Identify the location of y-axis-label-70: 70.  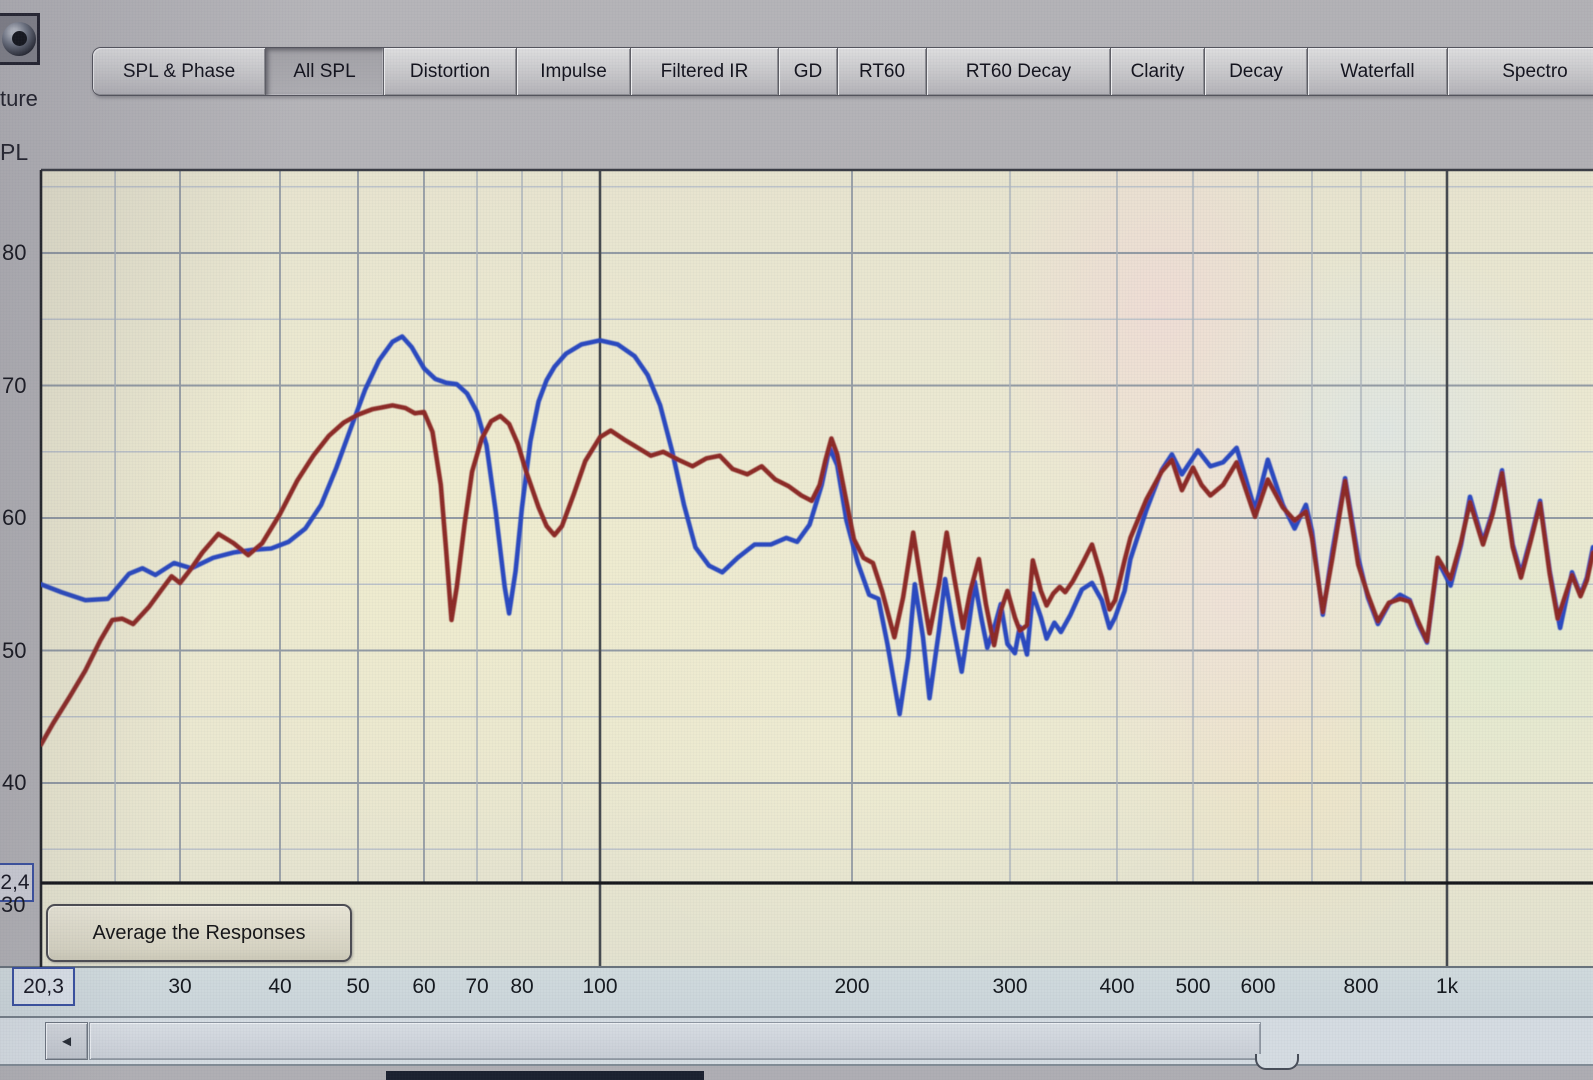
(14, 385).